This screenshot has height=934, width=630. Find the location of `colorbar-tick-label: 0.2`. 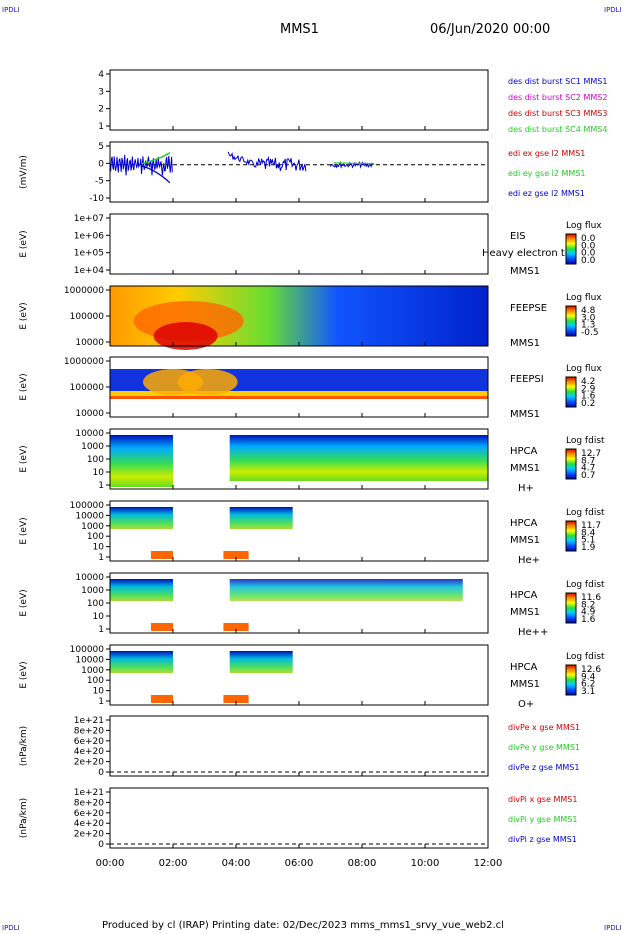

colorbar-tick-label: 0.2 is located at coordinates (588, 404).